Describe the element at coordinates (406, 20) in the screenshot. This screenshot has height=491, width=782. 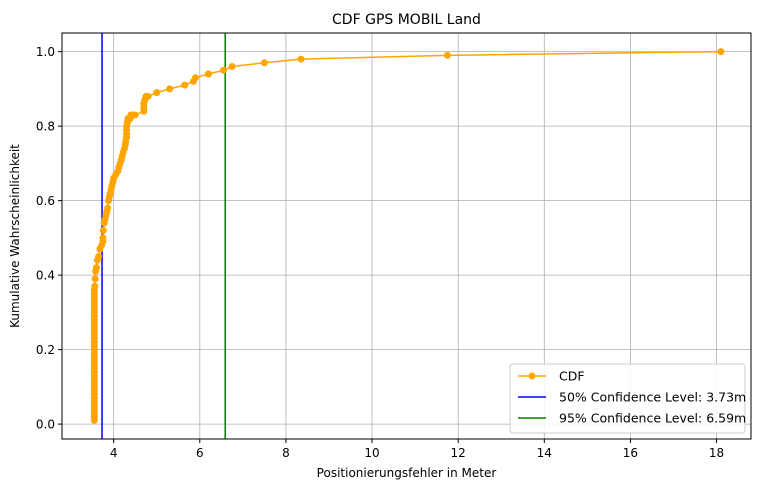
I see `chart-title: CDF GPS MOBIL Land` at that location.